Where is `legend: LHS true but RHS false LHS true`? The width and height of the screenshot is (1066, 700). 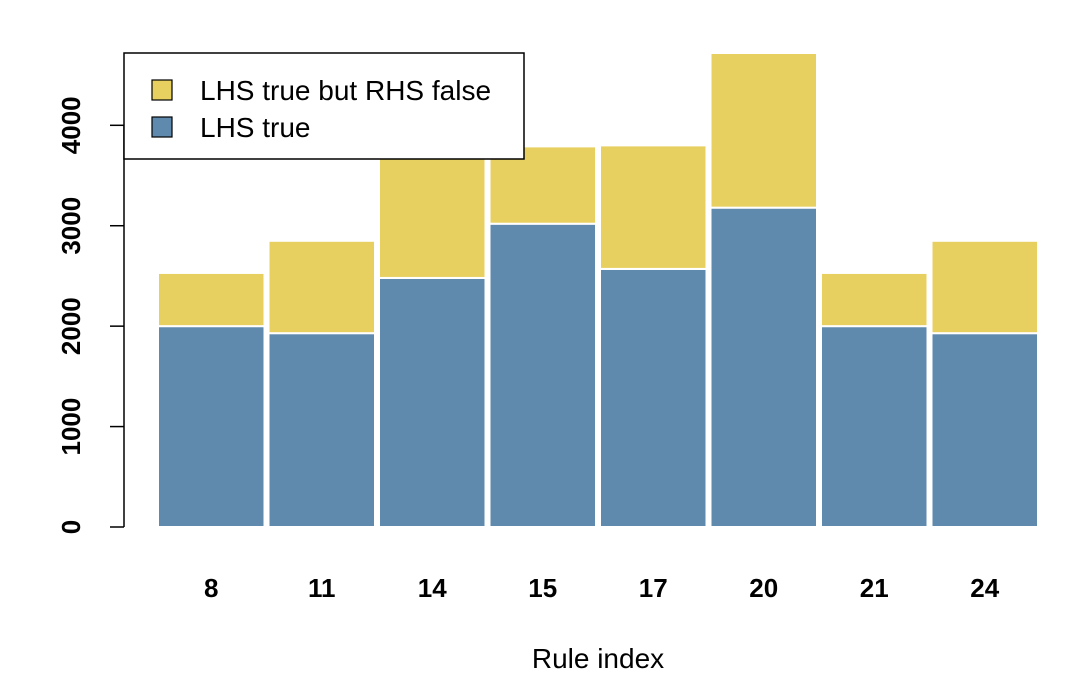
legend: LHS true but RHS false LHS true is located at coordinates (324, 106).